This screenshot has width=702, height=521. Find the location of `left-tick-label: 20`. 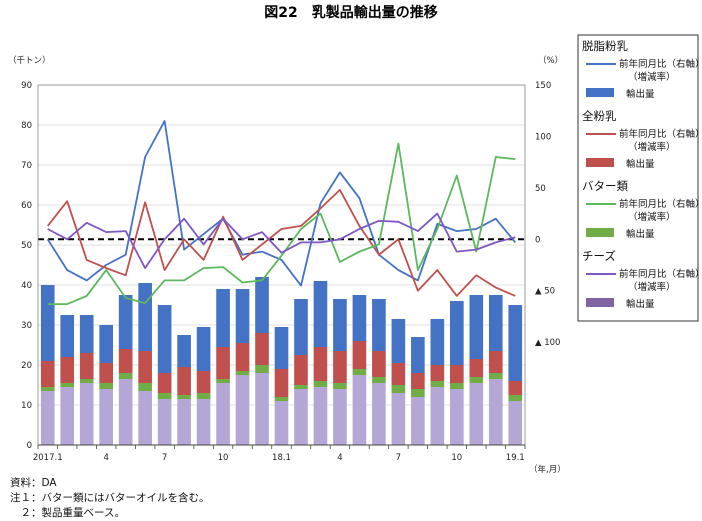

left-tick-label: 20 is located at coordinates (26, 366).